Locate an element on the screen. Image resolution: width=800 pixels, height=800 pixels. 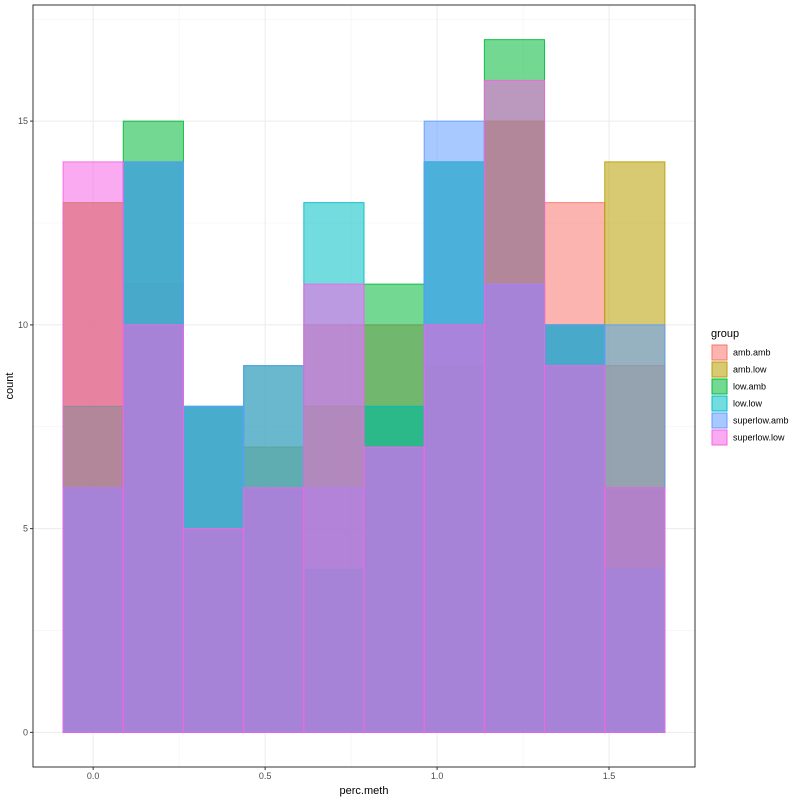
legend-key-superlow.amb is located at coordinates (719, 420).